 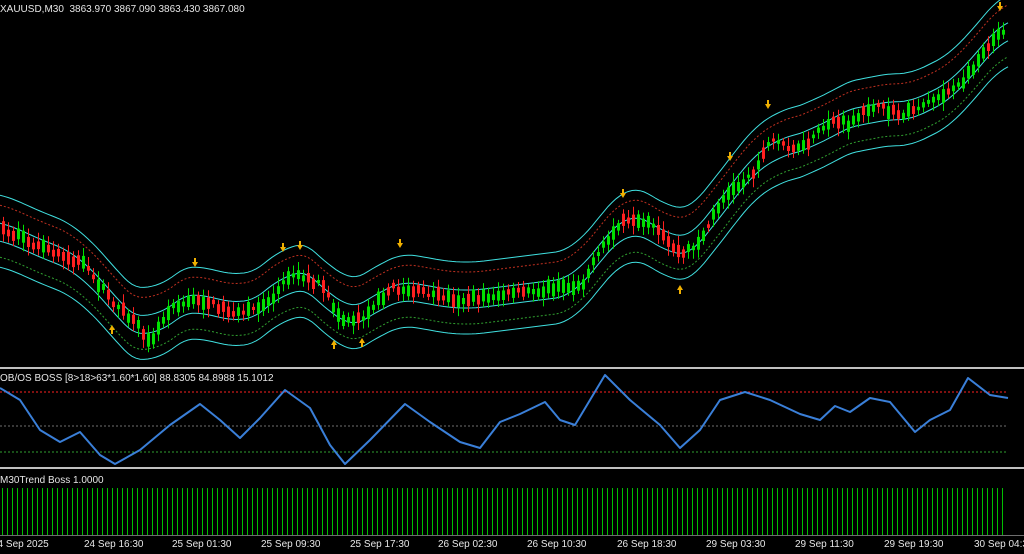 I want to click on time-axis-tick: 25 Sep 17:30, so click(x=380, y=544).